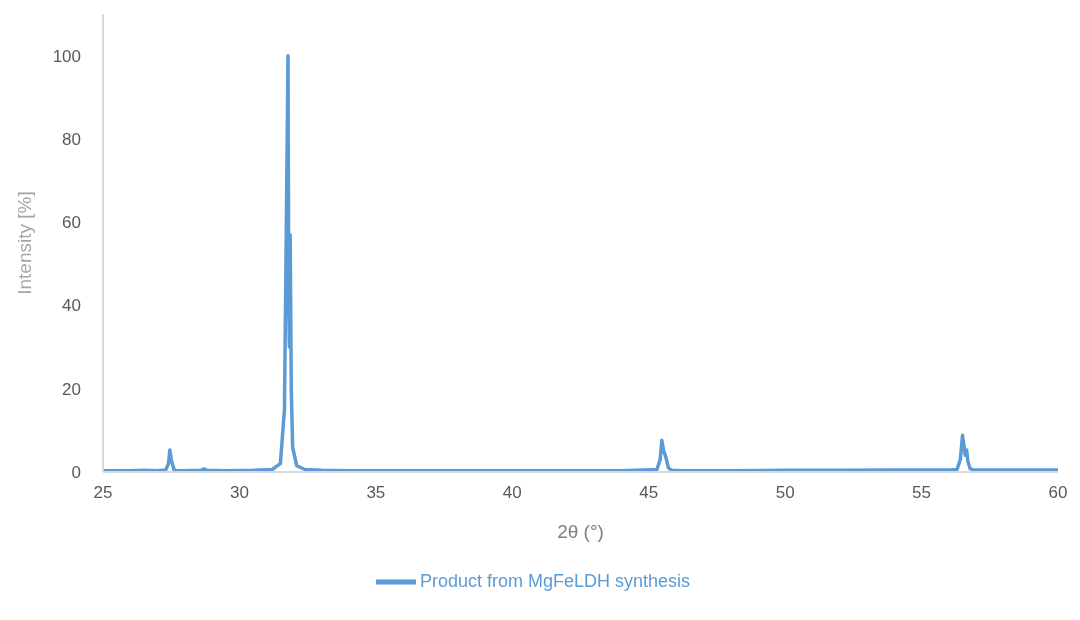  Describe the element at coordinates (512, 493) in the screenshot. I see `x-tick-label: 40` at that location.